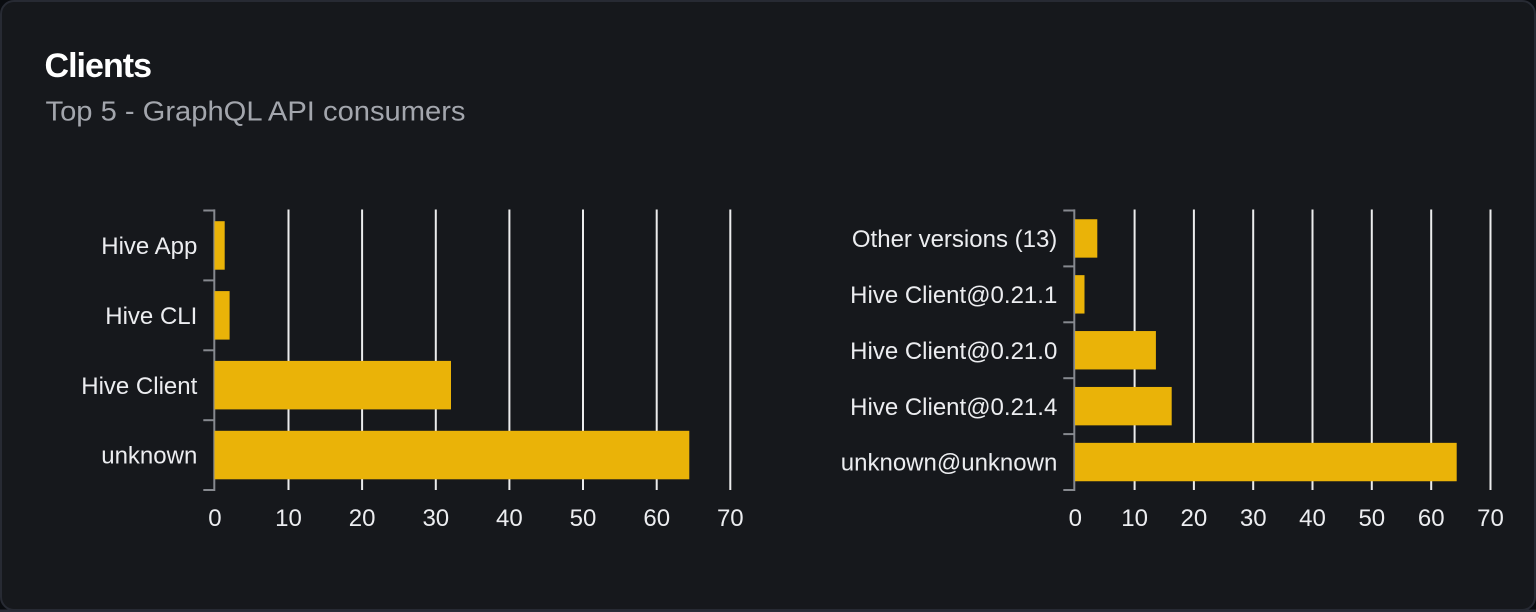 The width and height of the screenshot is (1536, 612). Describe the element at coordinates (256, 111) in the screenshot. I see `svg-text: Top 5 - GraphQL API consumers` at that location.